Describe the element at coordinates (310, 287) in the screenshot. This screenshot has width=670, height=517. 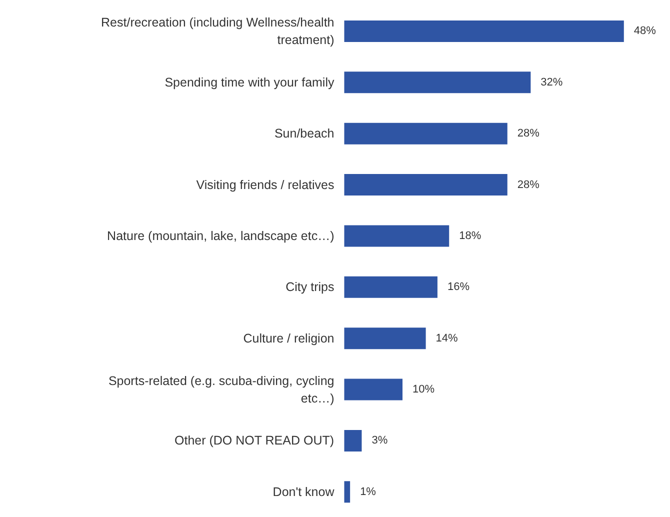
I see `y-tick-label: City trips` at that location.